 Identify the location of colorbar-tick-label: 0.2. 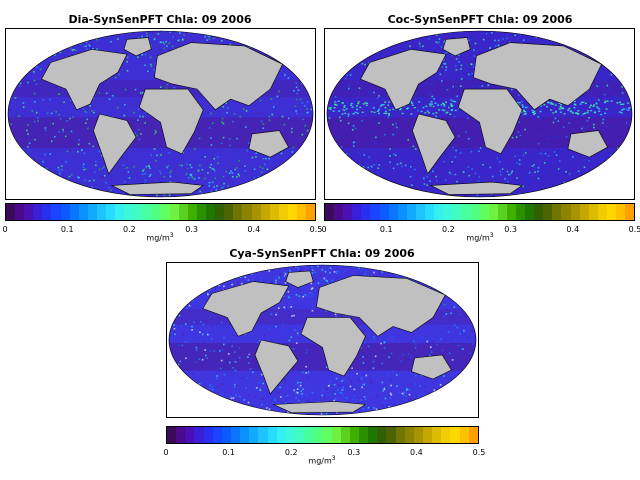
(291, 452).